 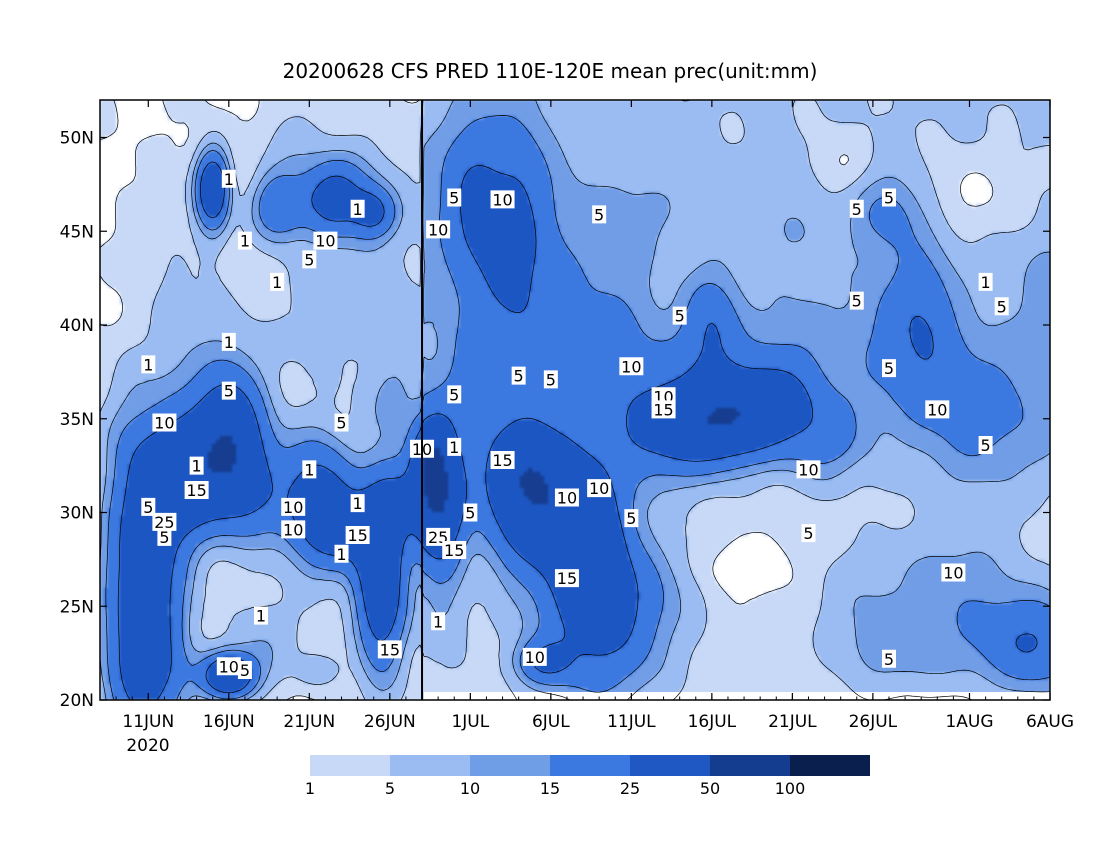 What do you see at coordinates (164, 522) in the screenshot?
I see `contour-label: 25` at bounding box center [164, 522].